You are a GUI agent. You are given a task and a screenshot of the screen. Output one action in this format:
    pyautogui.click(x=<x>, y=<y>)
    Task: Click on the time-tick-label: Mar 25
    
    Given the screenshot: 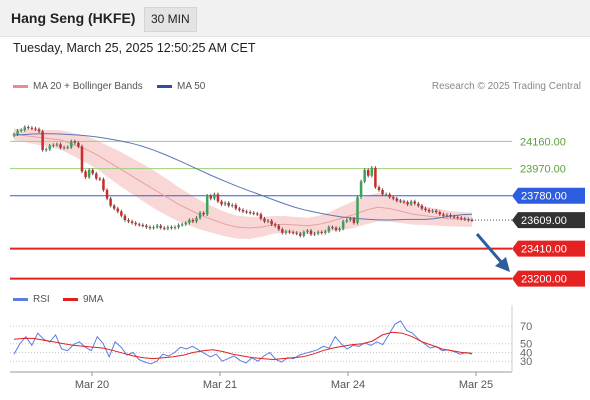 What is the action you would take?
    pyautogui.click(x=476, y=385)
    